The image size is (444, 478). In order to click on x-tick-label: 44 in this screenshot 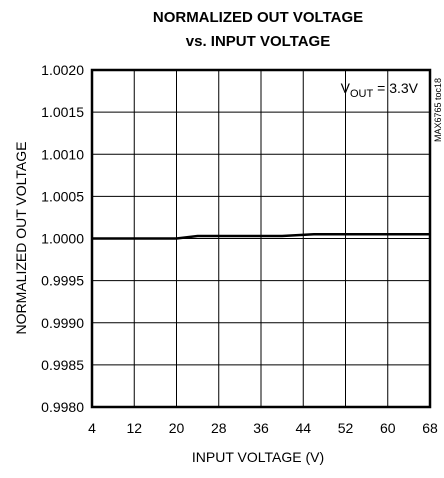, I will do `click(303, 428)`.